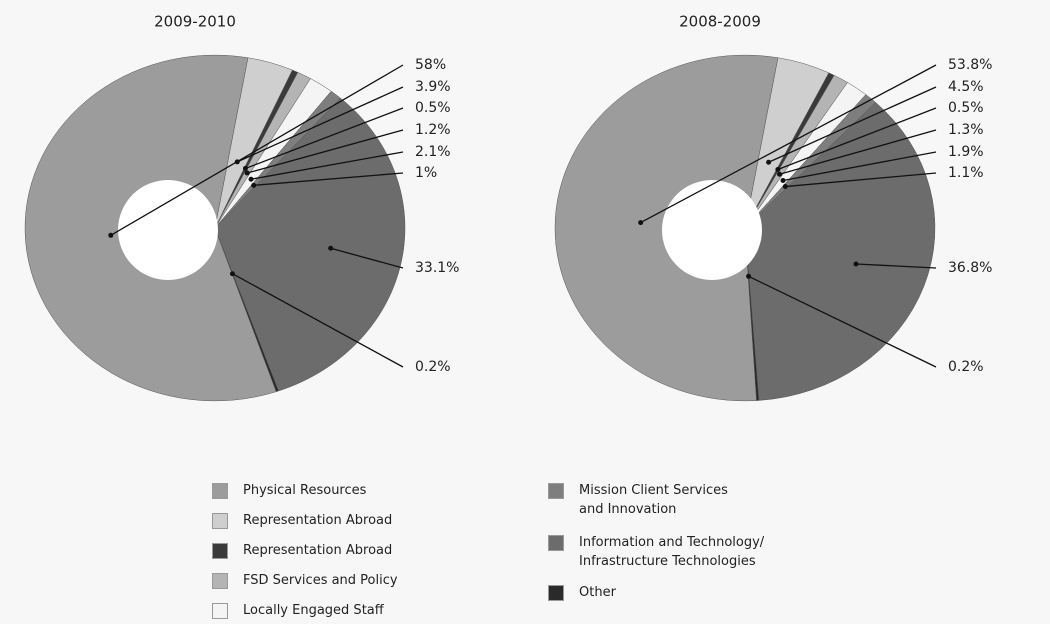 The height and width of the screenshot is (624, 1050). I want to click on chart-title: 2008-2009, so click(720, 22).